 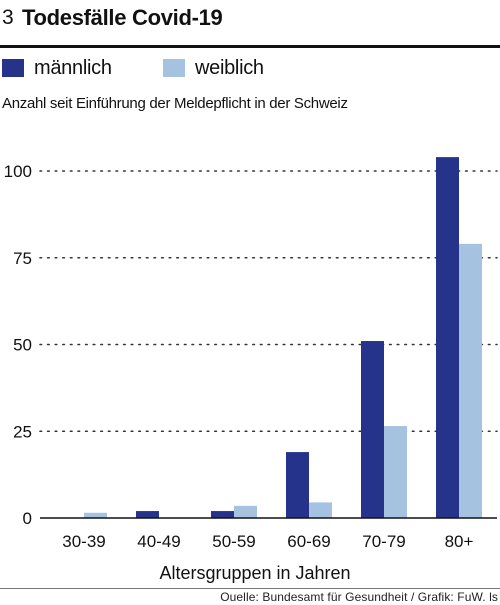 I want to click on y-tick-label: 100, so click(x=18, y=171).